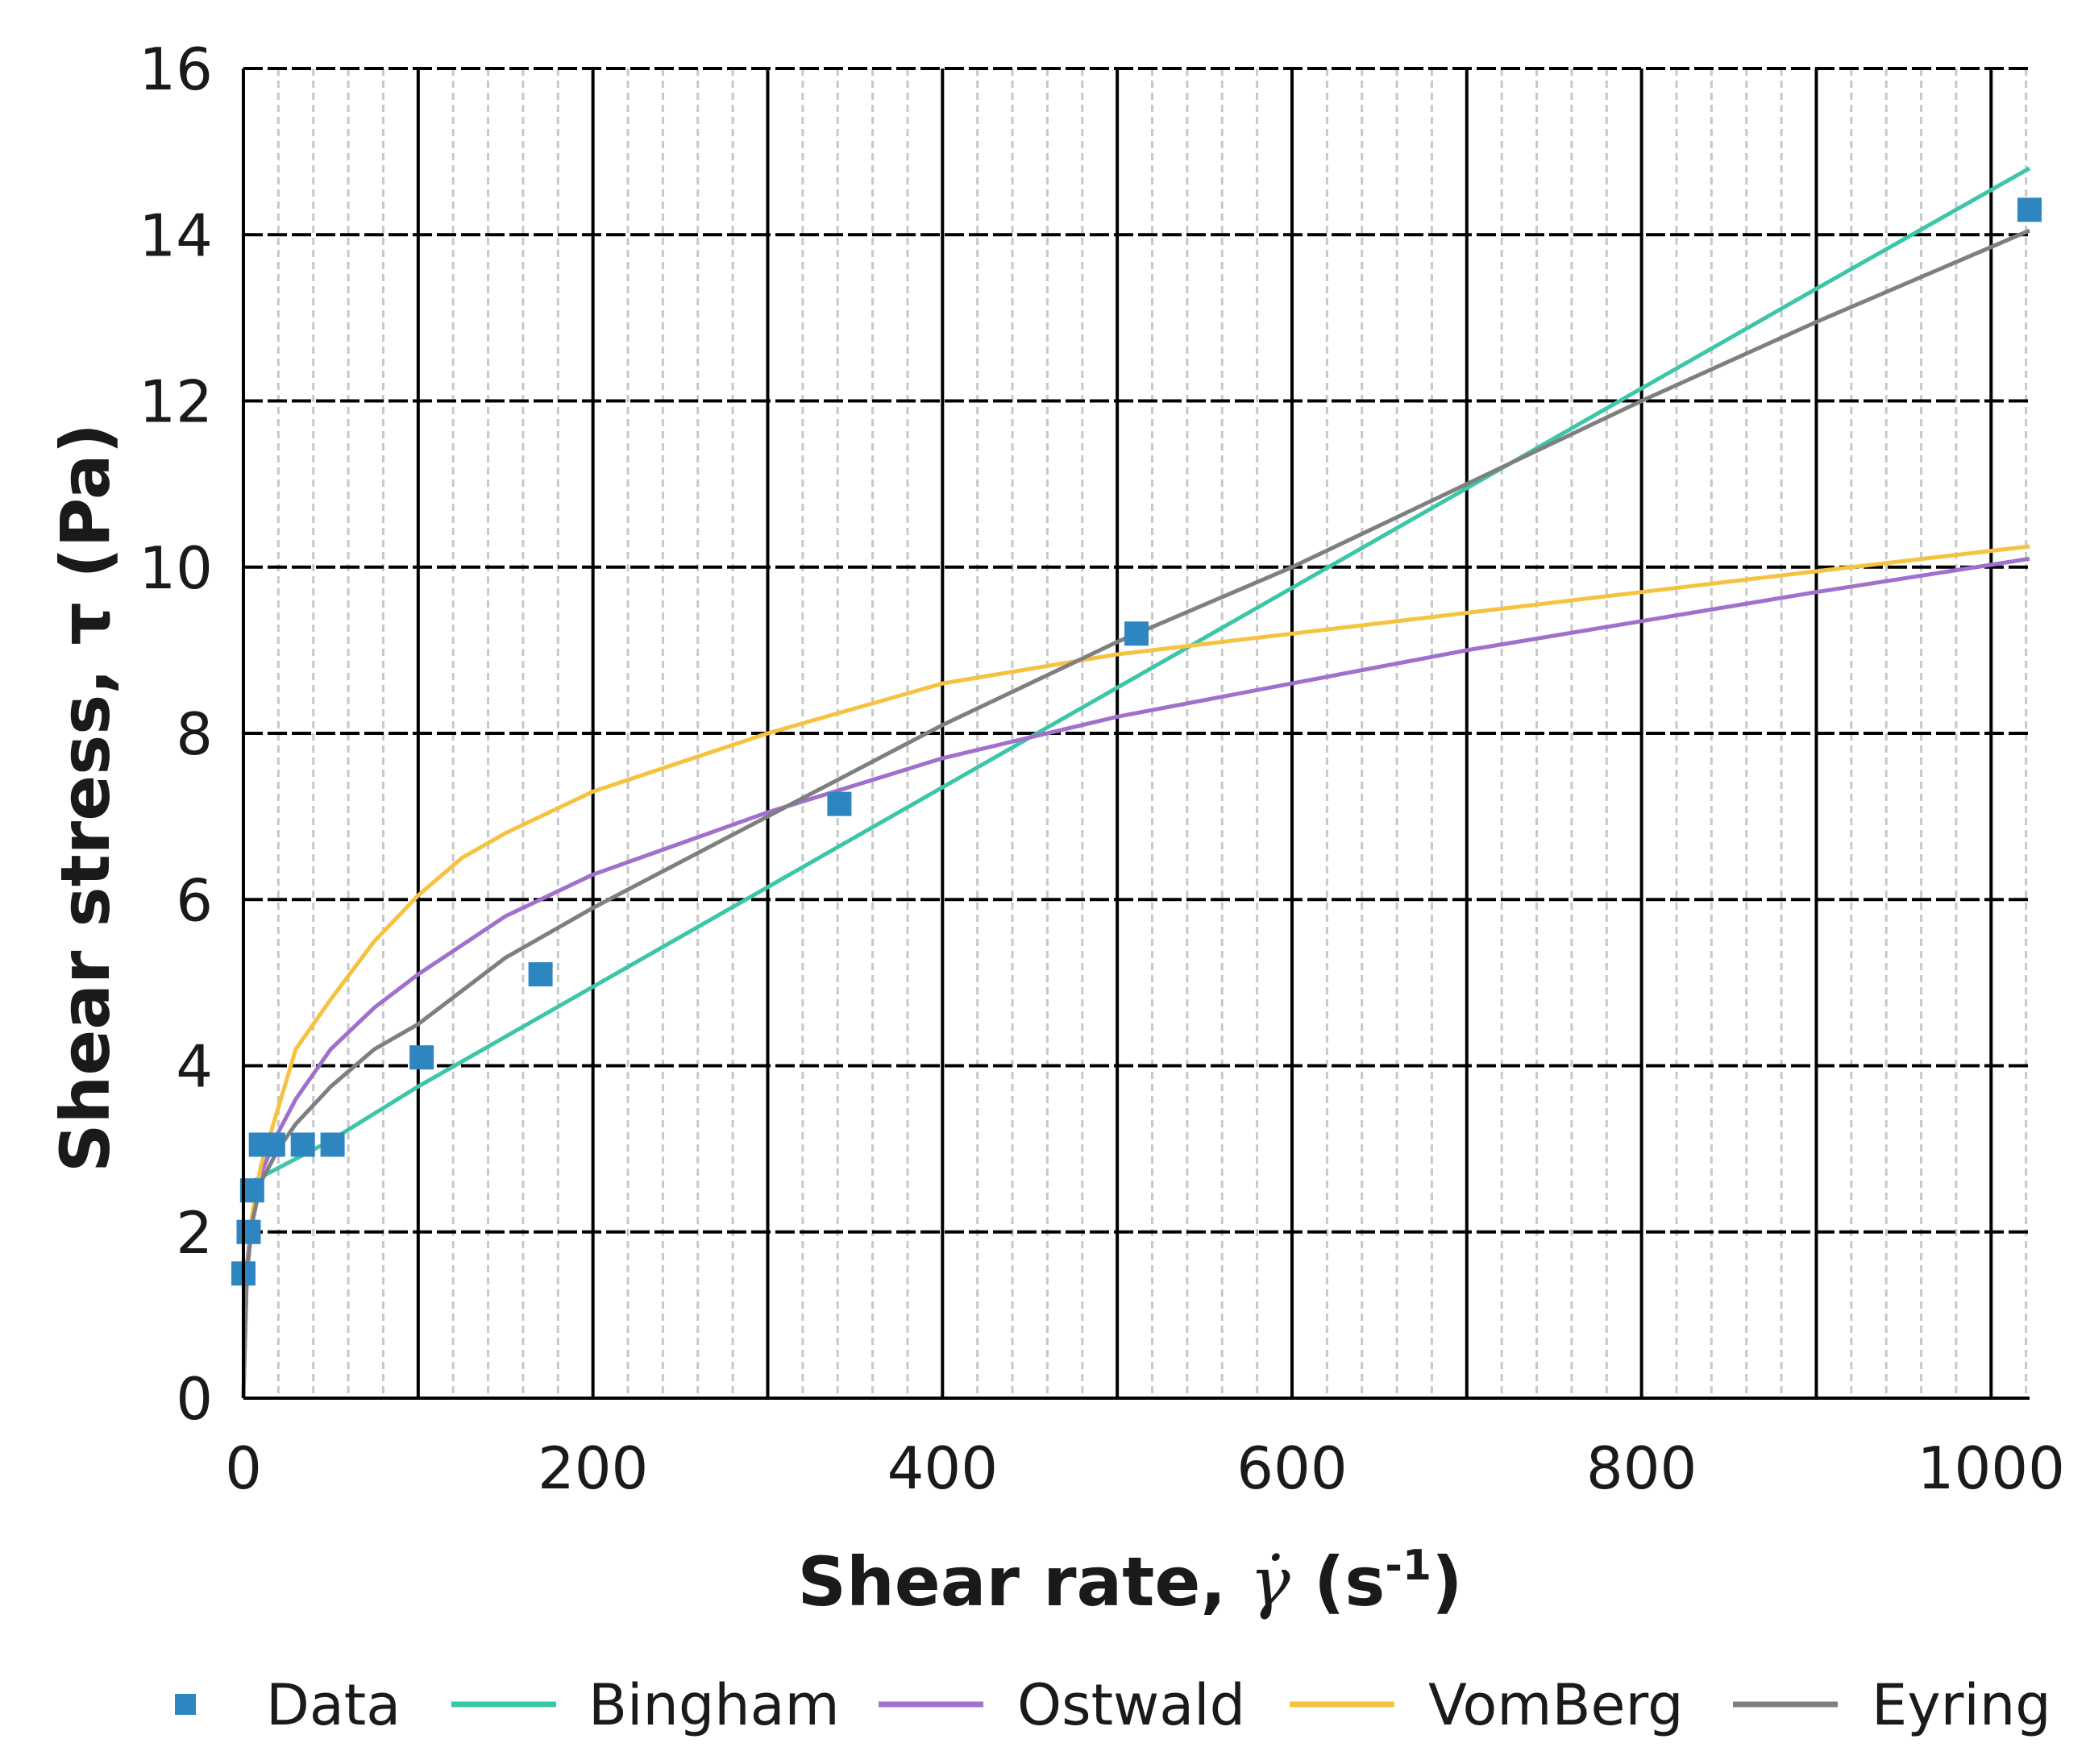 This screenshot has height=1764, width=2090. What do you see at coordinates (176, 568) in the screenshot?
I see `y-tick-label: 10` at bounding box center [176, 568].